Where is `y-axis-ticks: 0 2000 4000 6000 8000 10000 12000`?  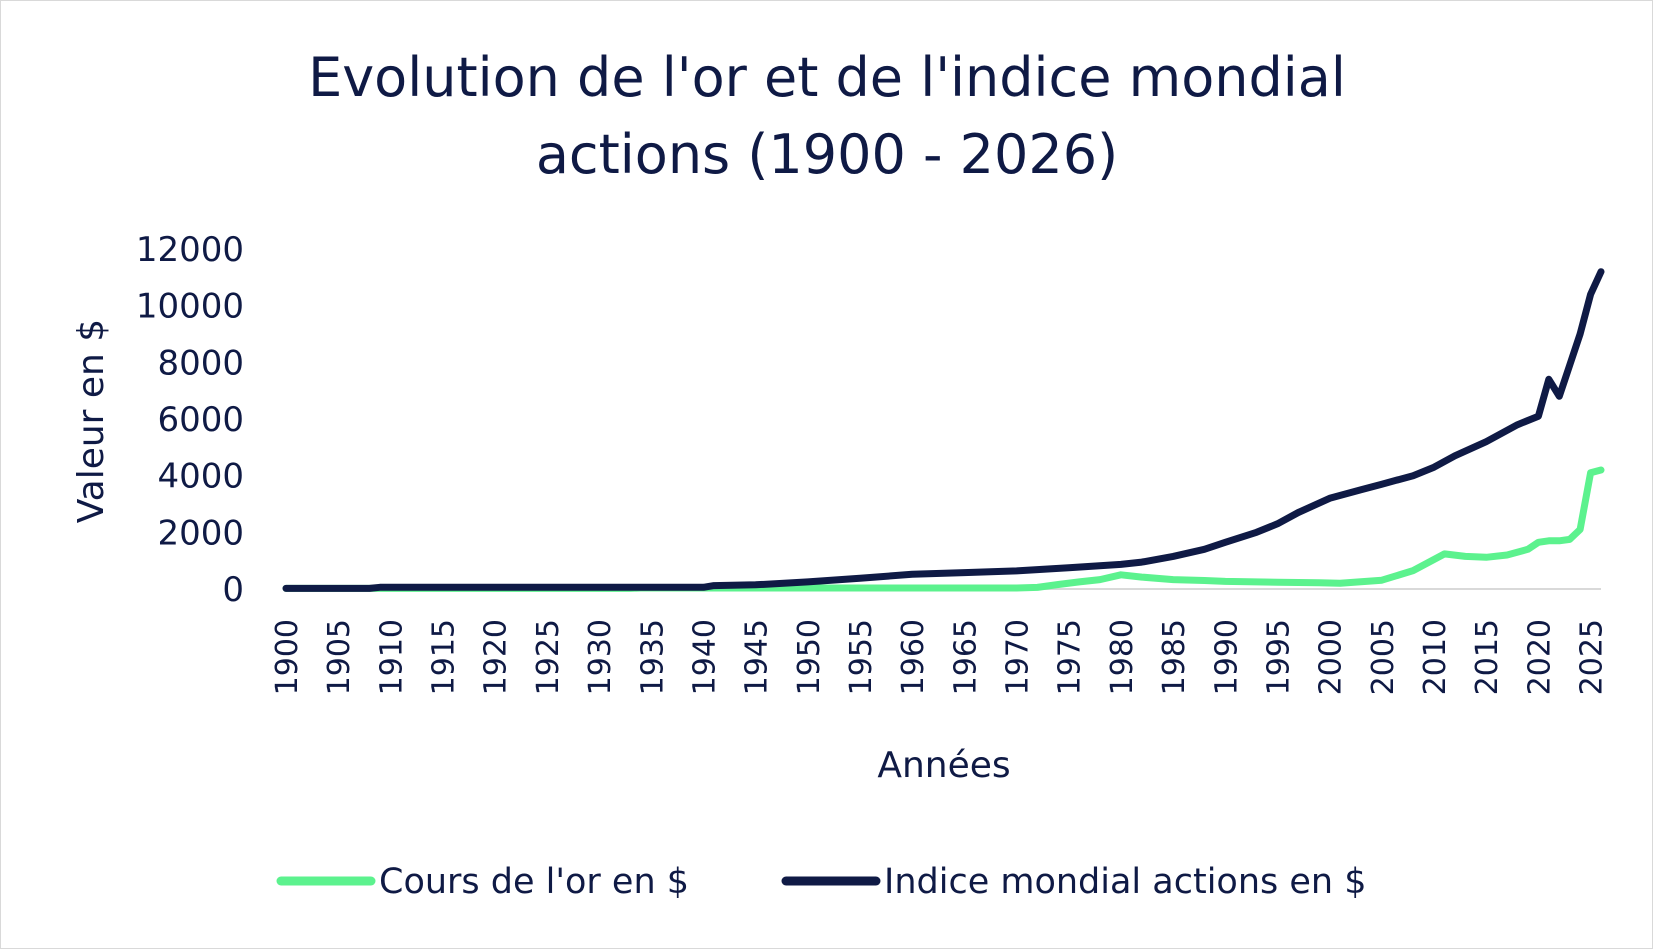 y-axis-ticks: 0 2000 4000 6000 8000 10000 12000 is located at coordinates (190, 420).